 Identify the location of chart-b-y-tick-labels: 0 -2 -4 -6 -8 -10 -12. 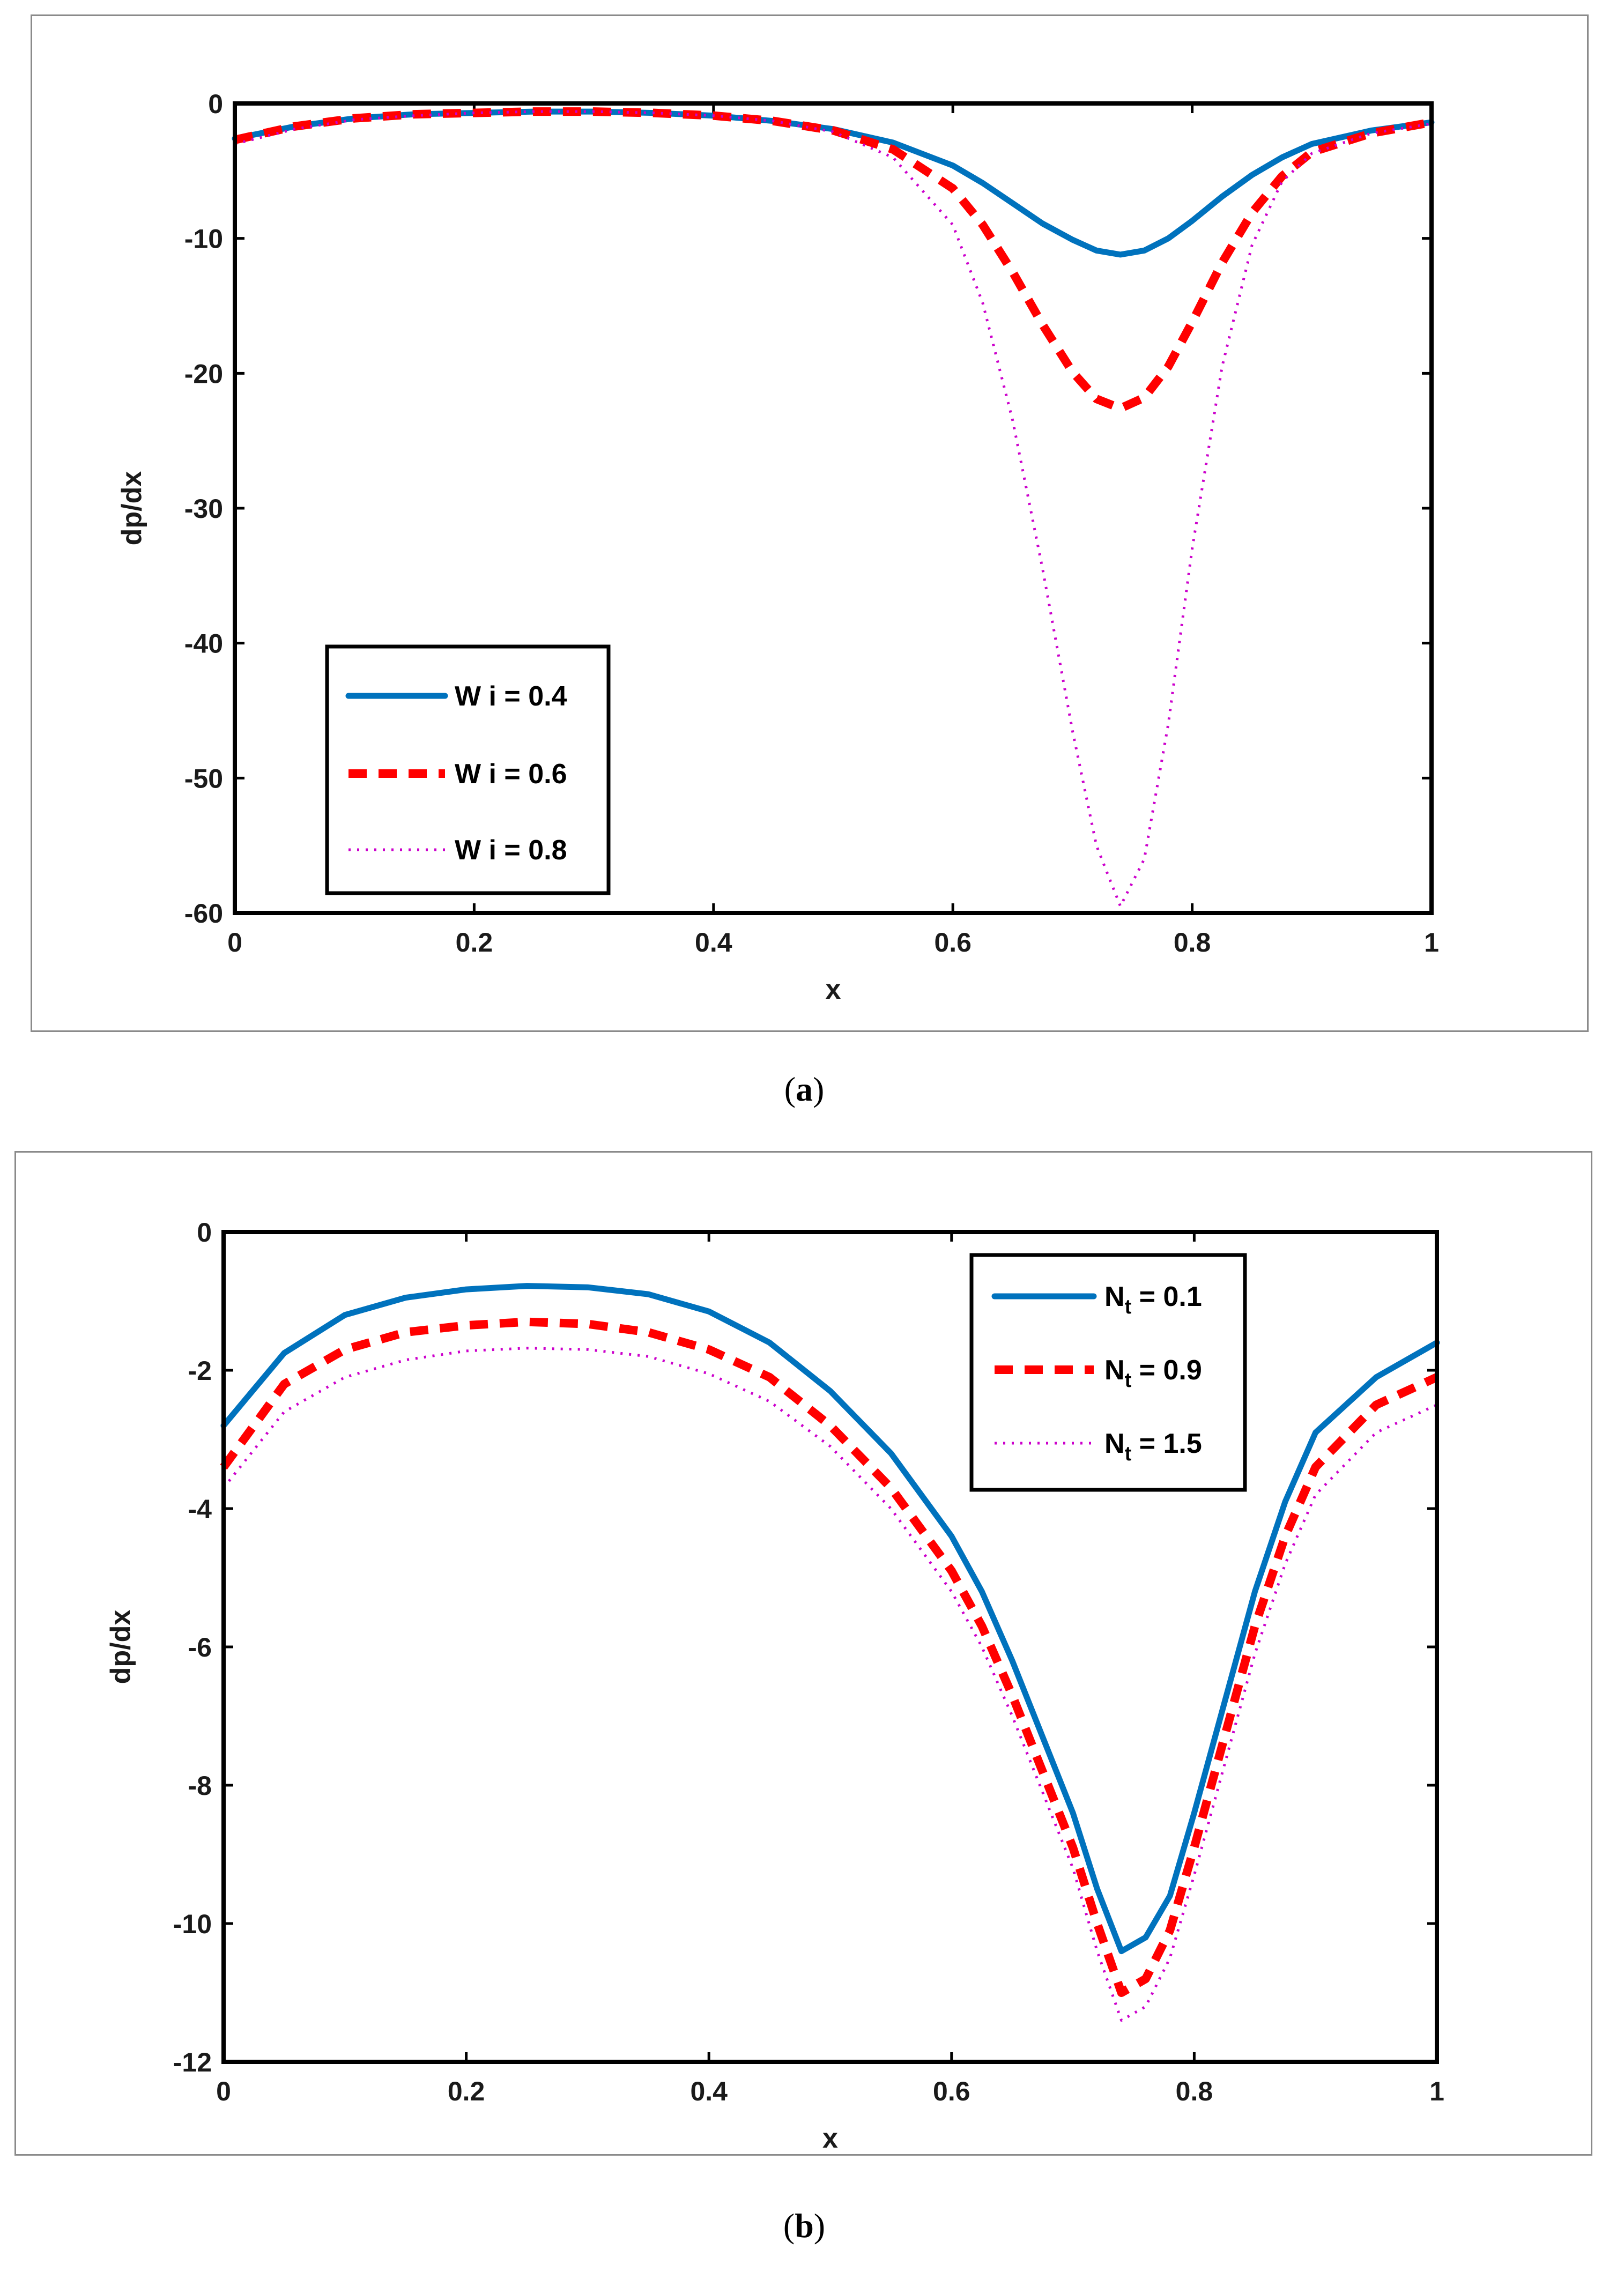
(193, 1647).